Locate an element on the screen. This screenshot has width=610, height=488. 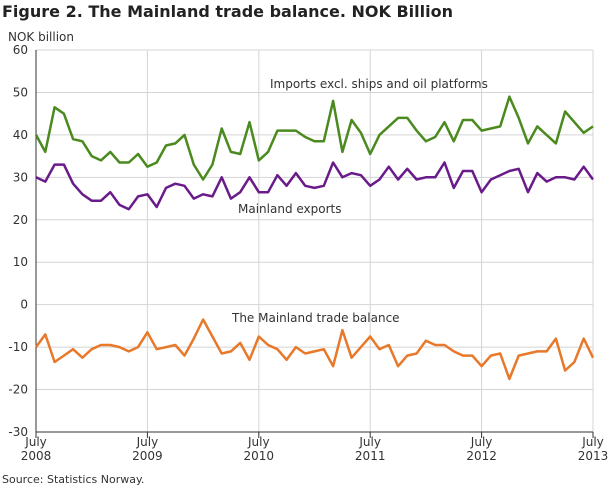
y-tick-label: 20 is located at coordinates (20, 220).